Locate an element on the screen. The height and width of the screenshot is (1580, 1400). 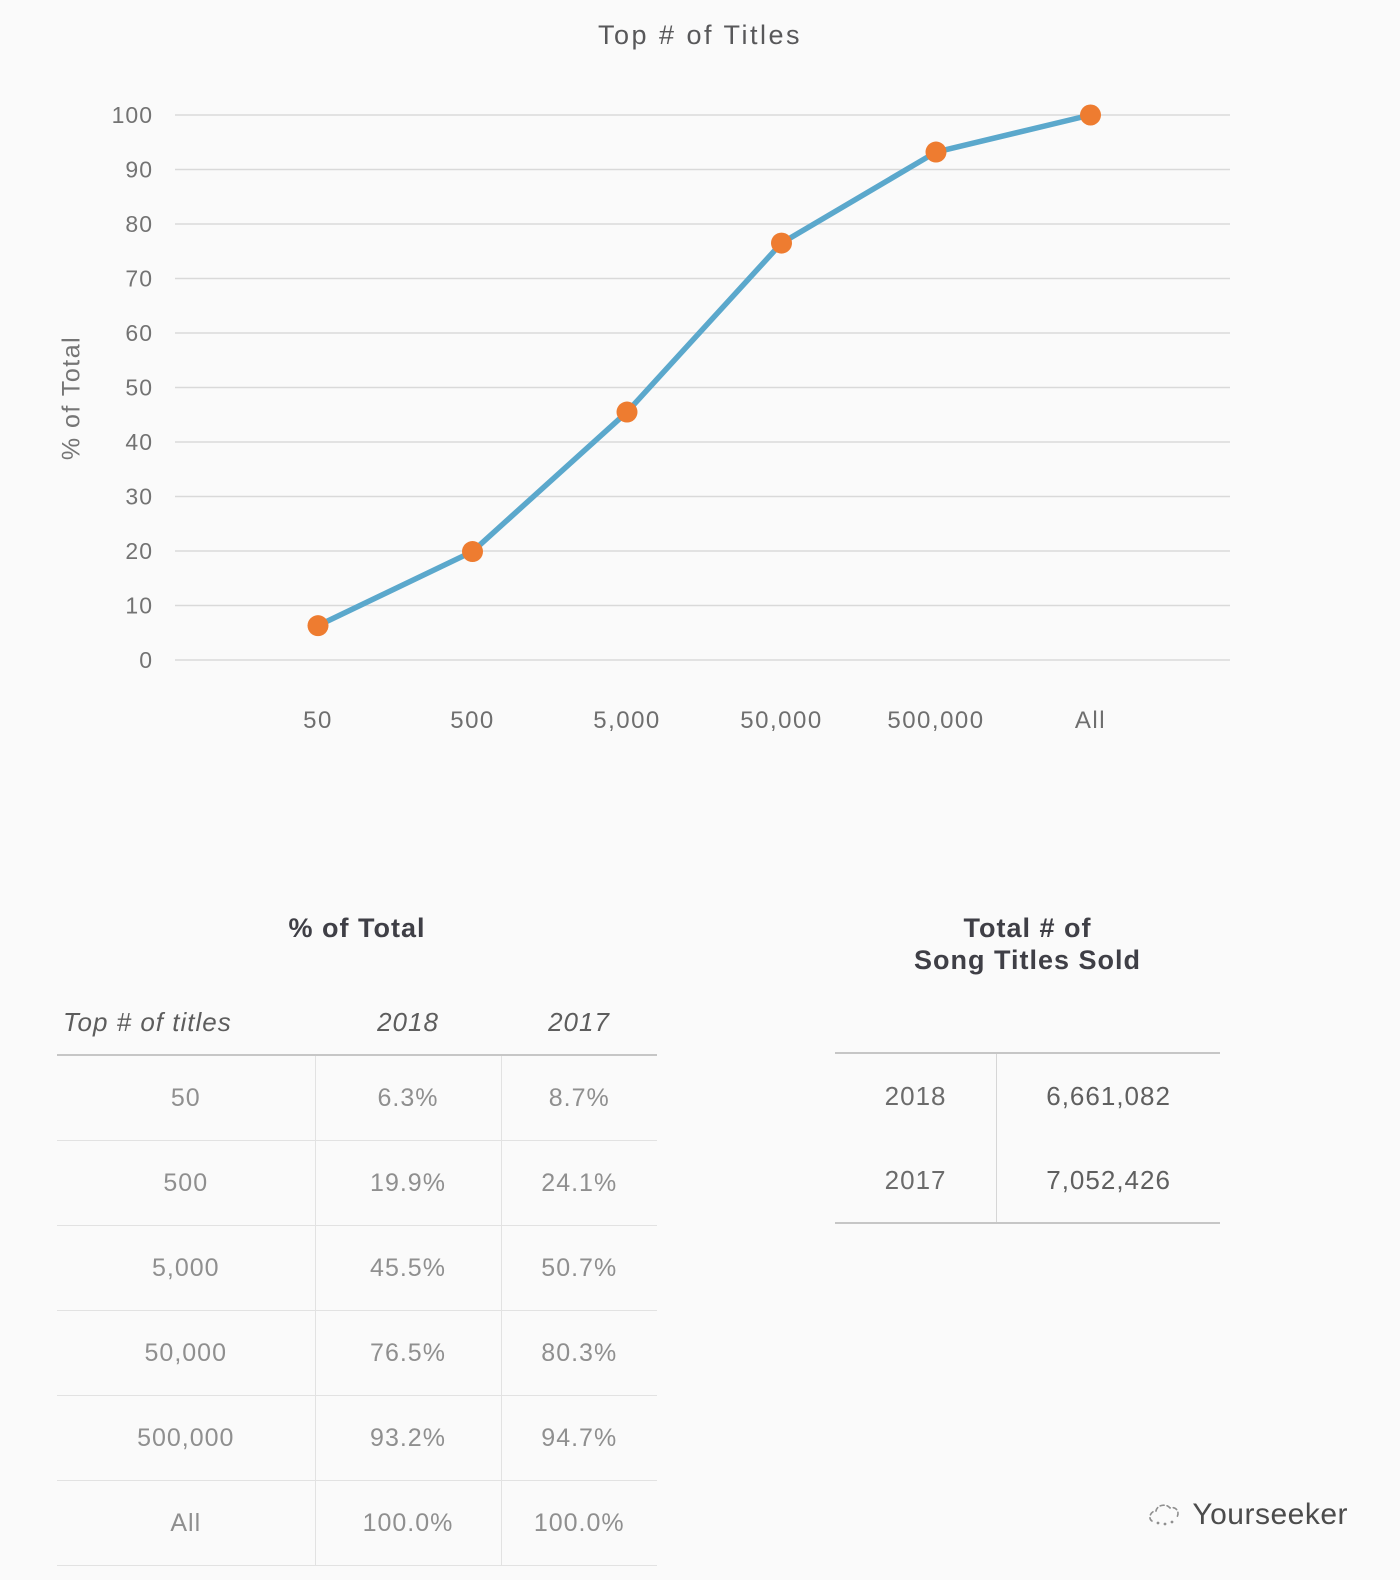
y-tick-label: 60 is located at coordinates (139, 333).